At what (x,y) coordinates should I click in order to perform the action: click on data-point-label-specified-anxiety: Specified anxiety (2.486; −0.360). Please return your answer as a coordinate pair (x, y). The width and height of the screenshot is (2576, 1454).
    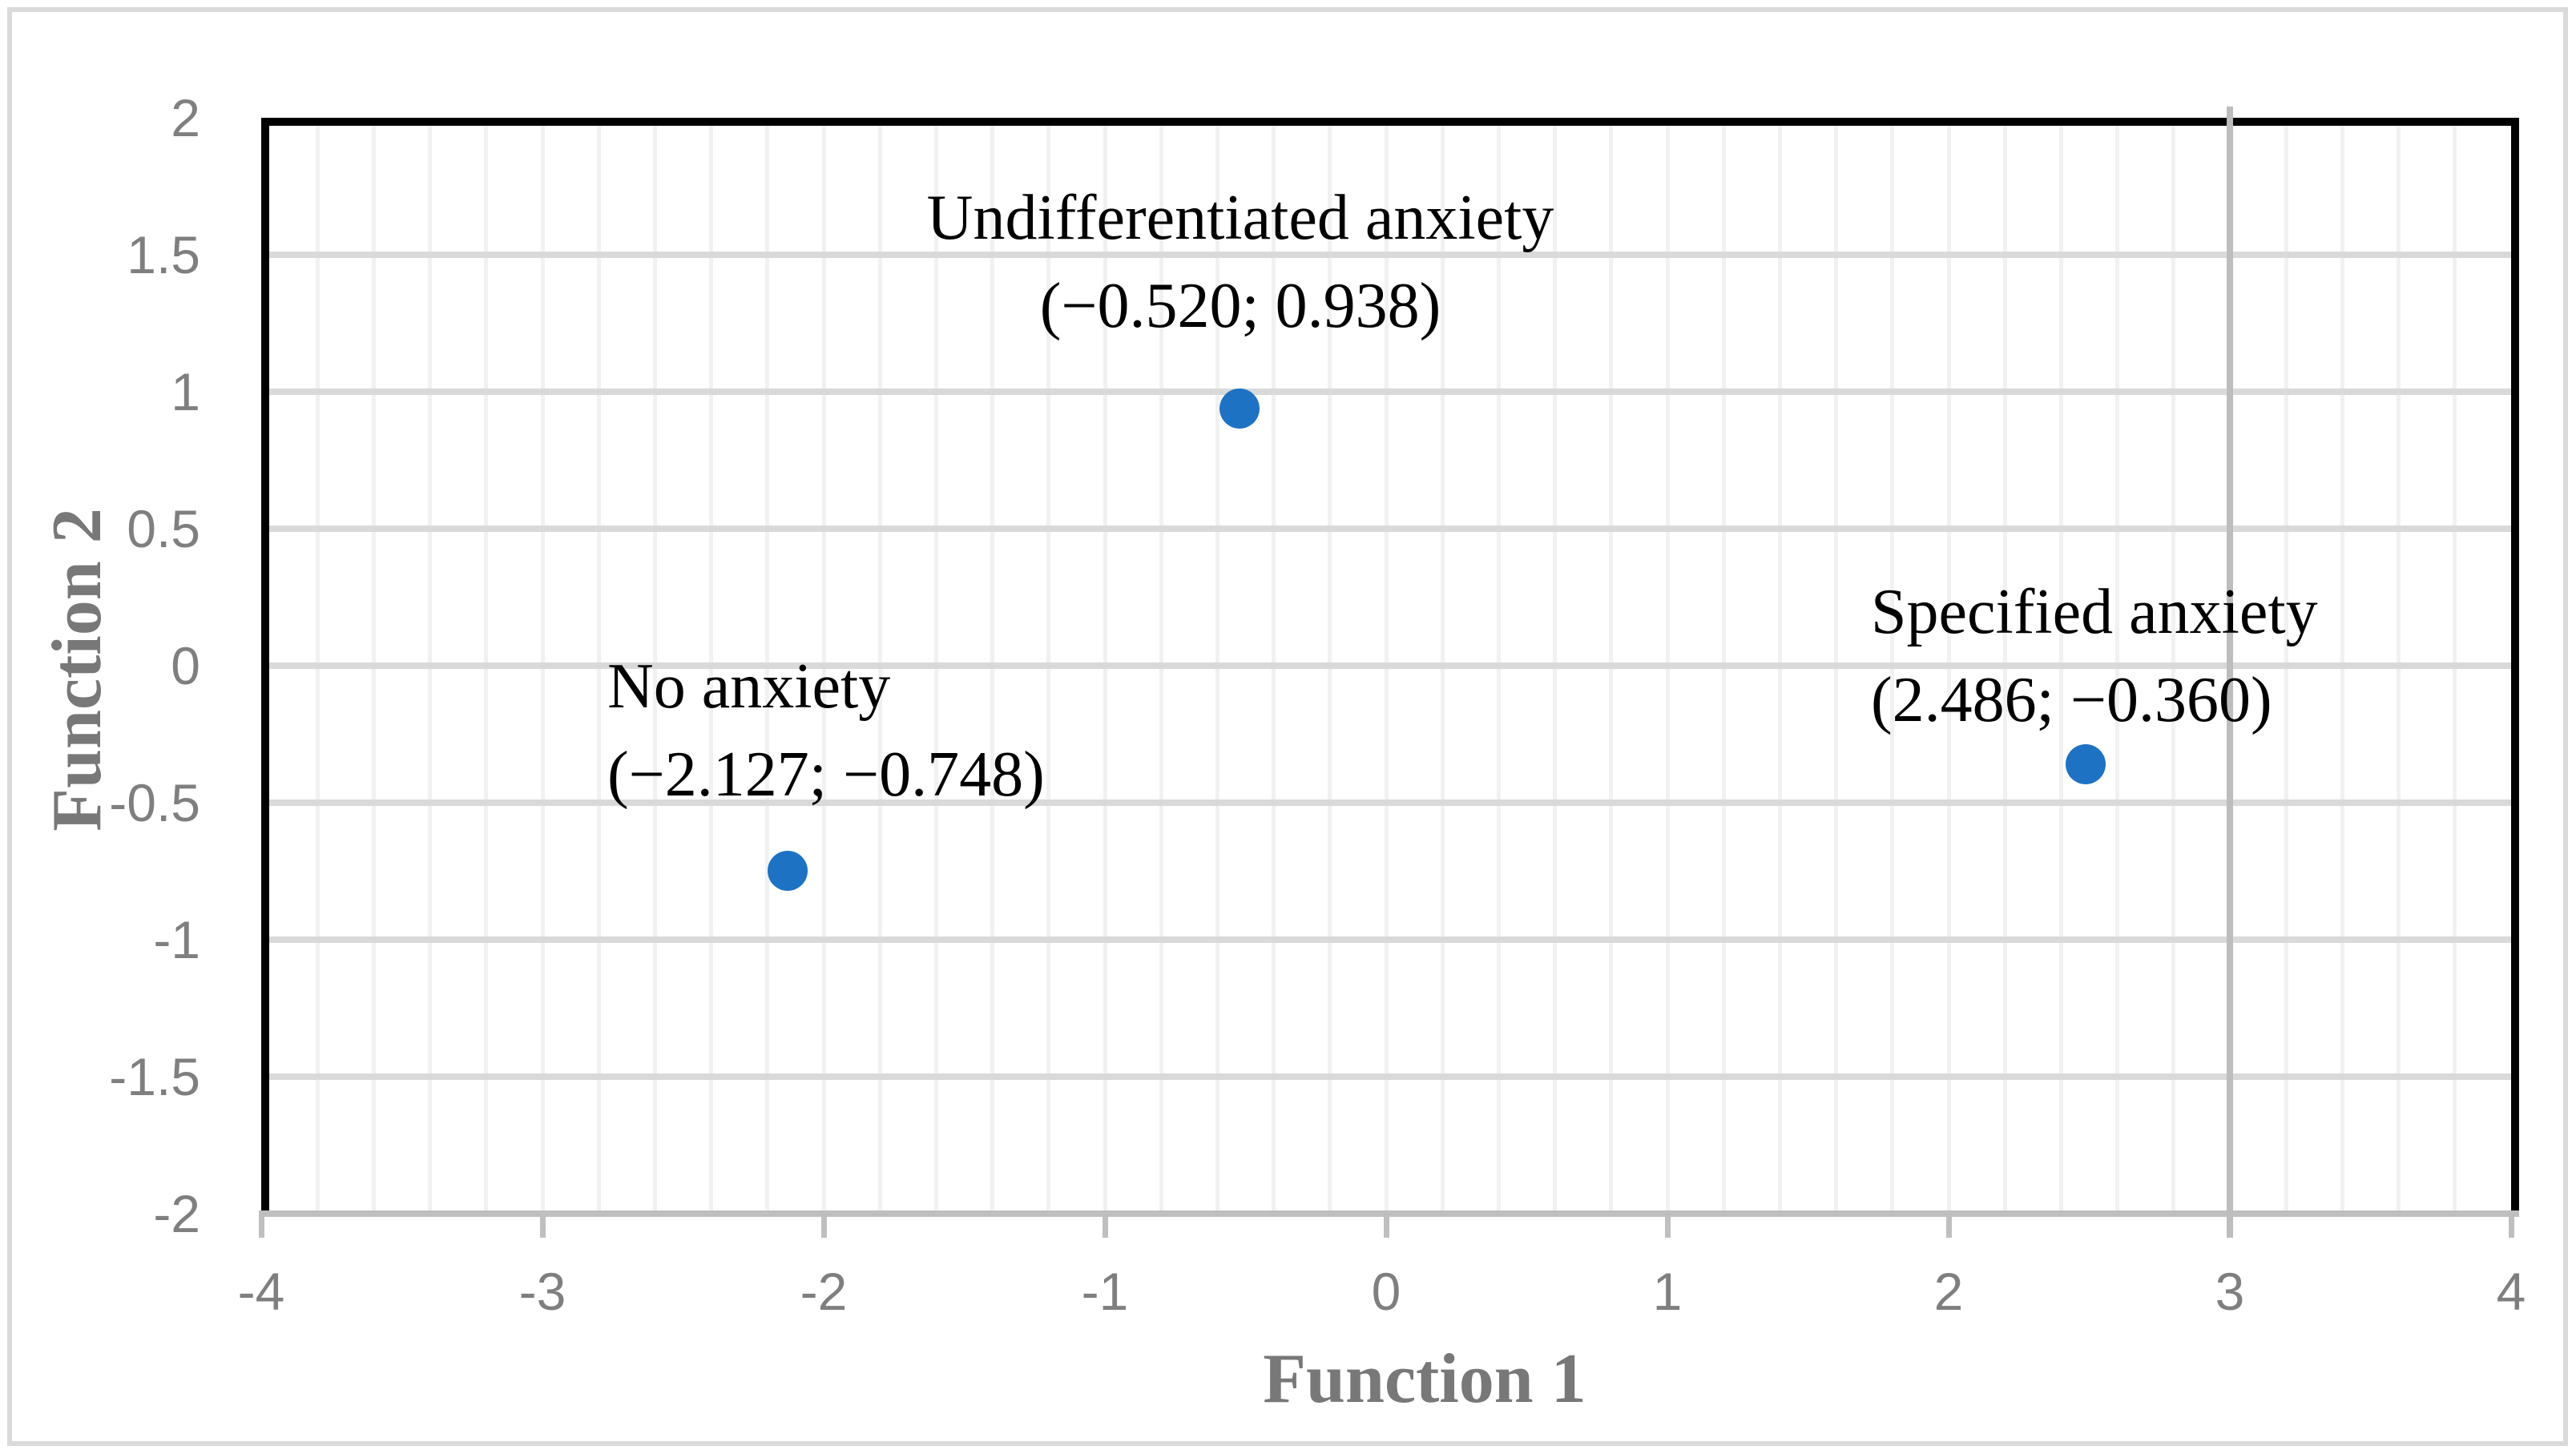
    Looking at the image, I should click on (2094, 656).